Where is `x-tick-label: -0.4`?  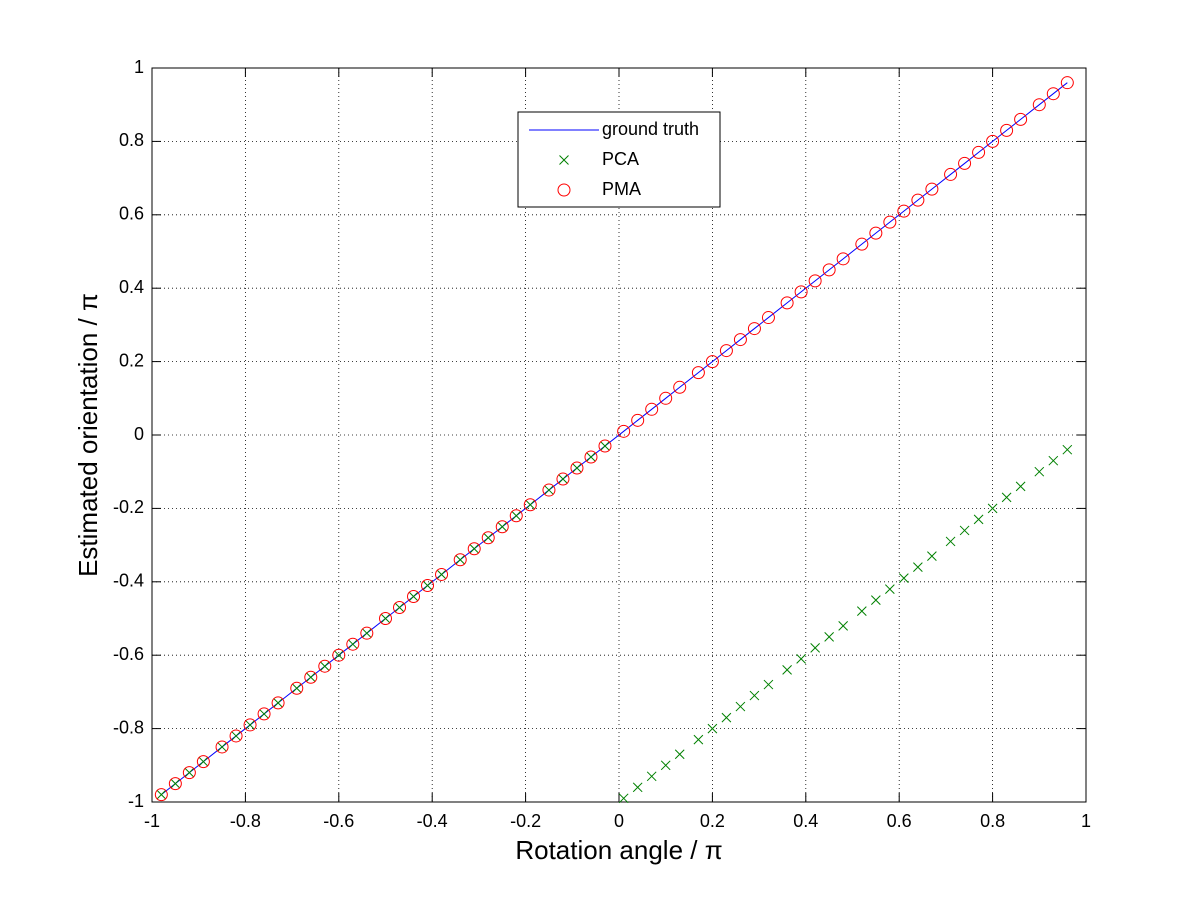
x-tick-label: -0.4 is located at coordinates (432, 821).